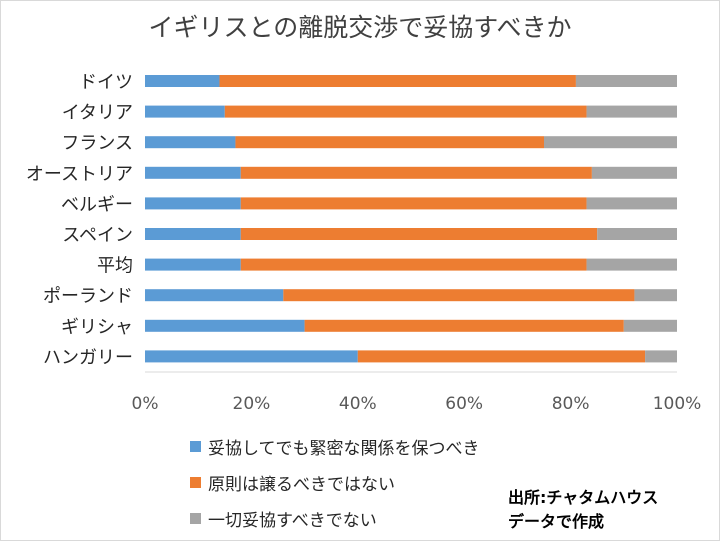 This screenshot has height=541, width=720. What do you see at coordinates (360, 27) in the screenshot?
I see `chart-title: イギリスとの離脱交渉で妥協すべきか` at bounding box center [360, 27].